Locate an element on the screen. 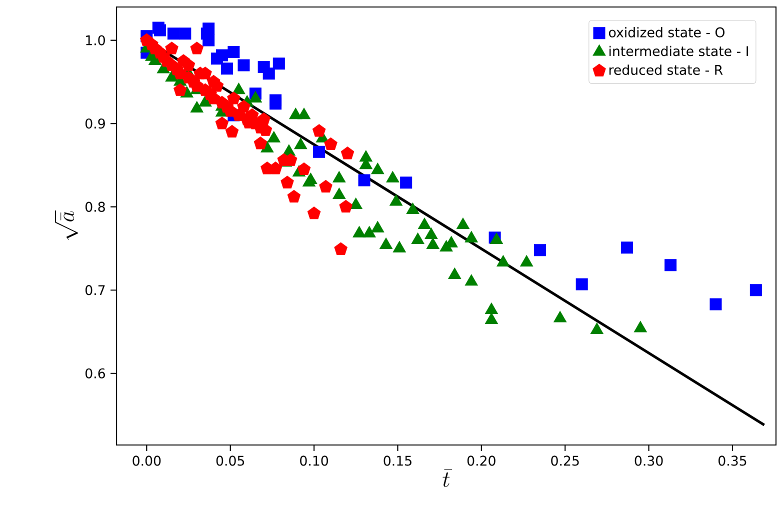 Image resolution: width=777 pixels, height=513 pixels. legend-label: reduced state - R is located at coordinates (666, 69).